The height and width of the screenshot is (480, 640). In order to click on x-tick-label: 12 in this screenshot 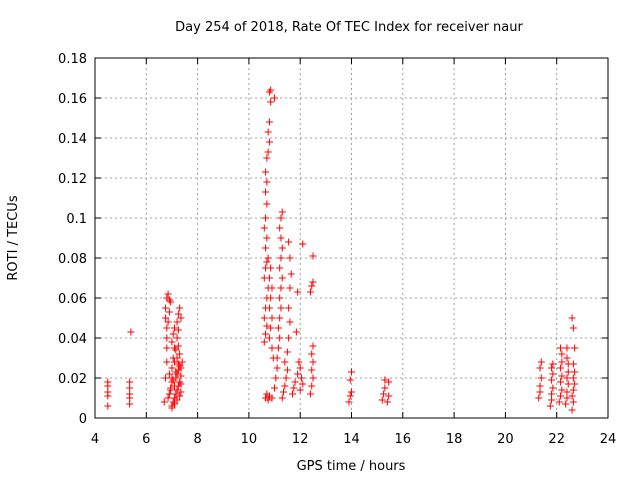, I will do `click(300, 439)`.